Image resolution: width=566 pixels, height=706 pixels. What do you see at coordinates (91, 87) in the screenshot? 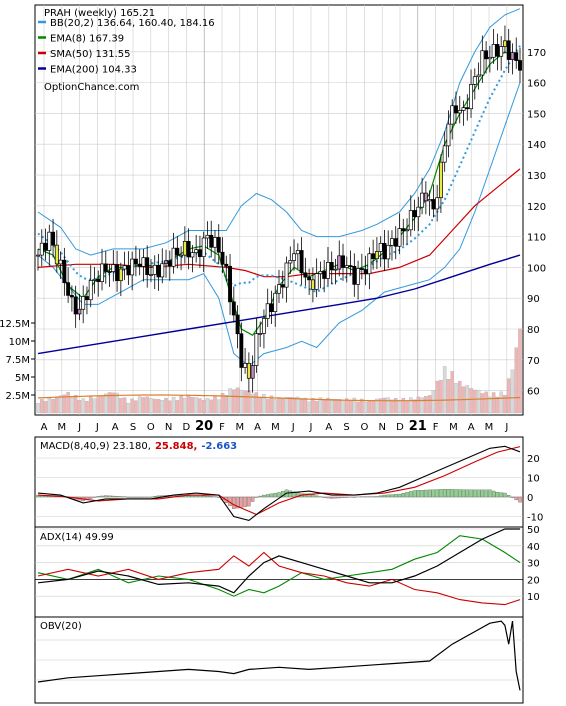
I see `watermark: OptionChance.com` at bounding box center [91, 87].